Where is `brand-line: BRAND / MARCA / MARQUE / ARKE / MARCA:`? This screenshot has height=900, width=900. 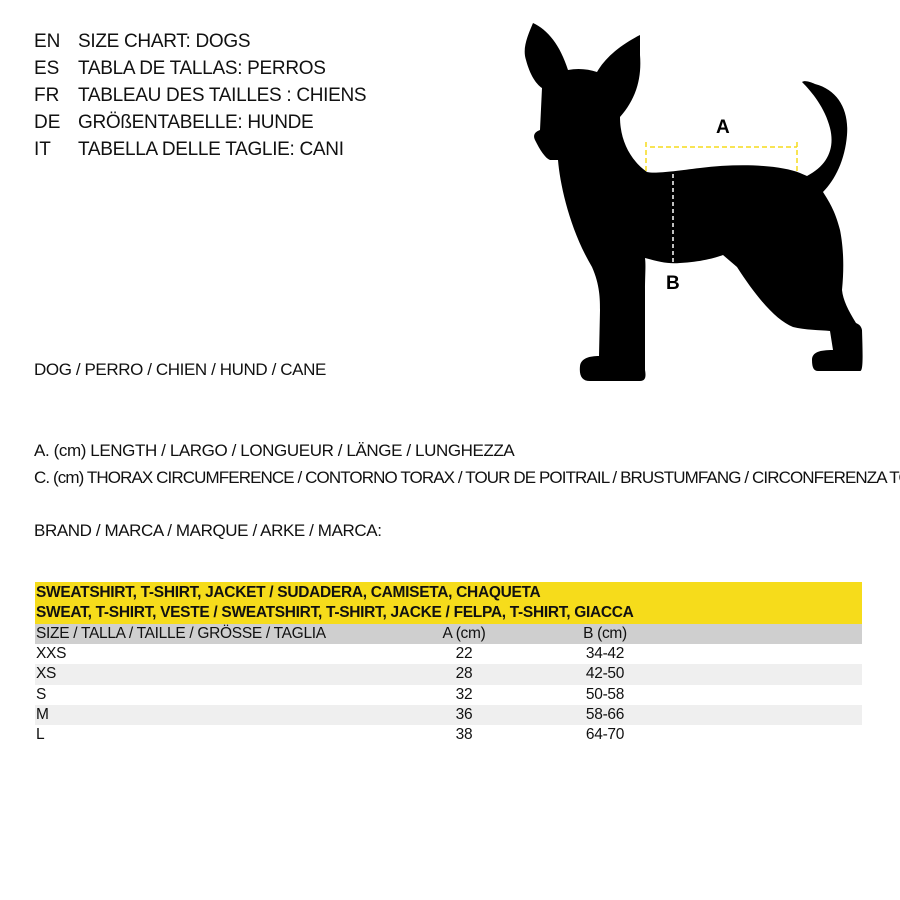 brand-line: BRAND / MARCA / MARQUE / ARKE / MARCA: is located at coordinates (208, 530).